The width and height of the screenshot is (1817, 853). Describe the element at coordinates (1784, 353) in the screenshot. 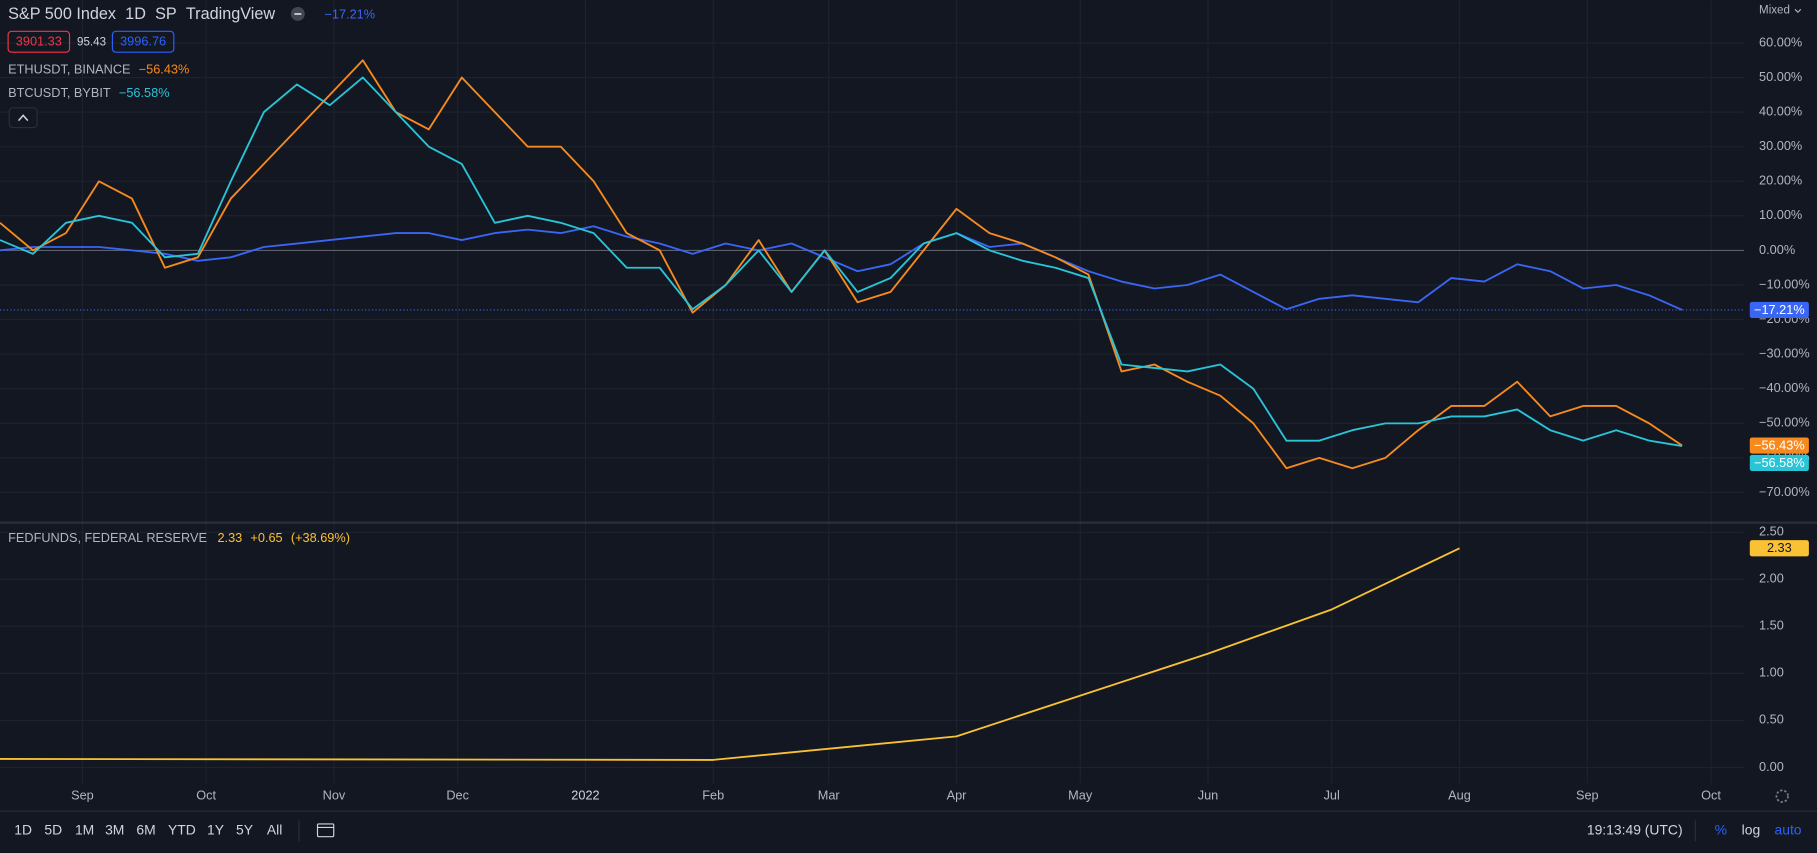

I see `y-tick-label: −30.00%` at that location.